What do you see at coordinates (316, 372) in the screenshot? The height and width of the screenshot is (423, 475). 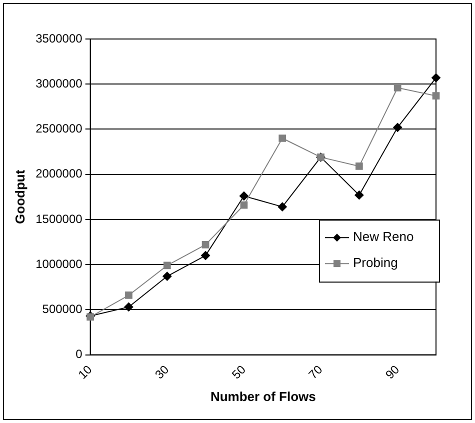 I see `x-tick-label: 70` at bounding box center [316, 372].